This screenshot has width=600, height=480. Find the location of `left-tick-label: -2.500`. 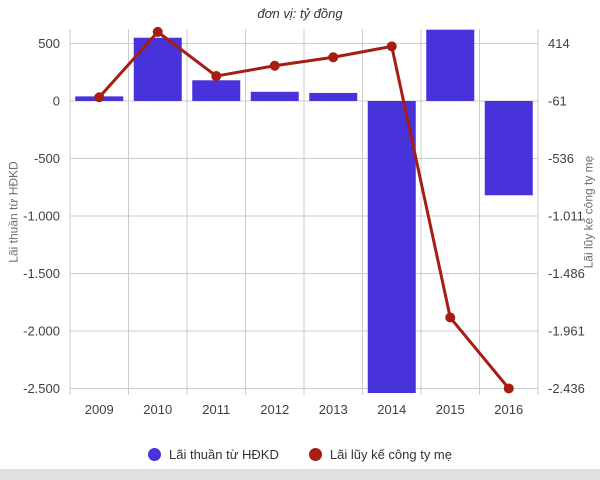

left-tick-label: -2.500 is located at coordinates (41, 388).